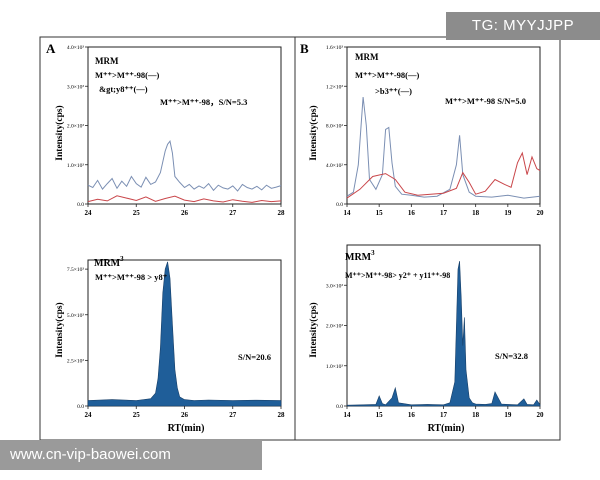  Describe the element at coordinates (75, 127) in the screenshot. I see `y-tick-label-a-top: 2.0×10³` at that location.